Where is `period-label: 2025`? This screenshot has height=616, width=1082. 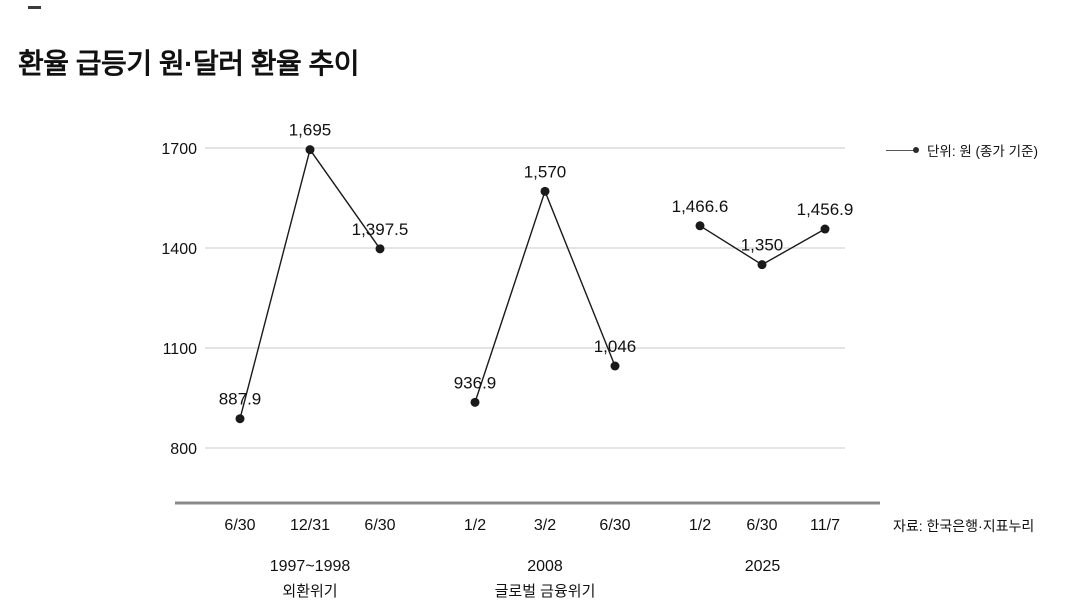
period-label: 2025 is located at coordinates (763, 566).